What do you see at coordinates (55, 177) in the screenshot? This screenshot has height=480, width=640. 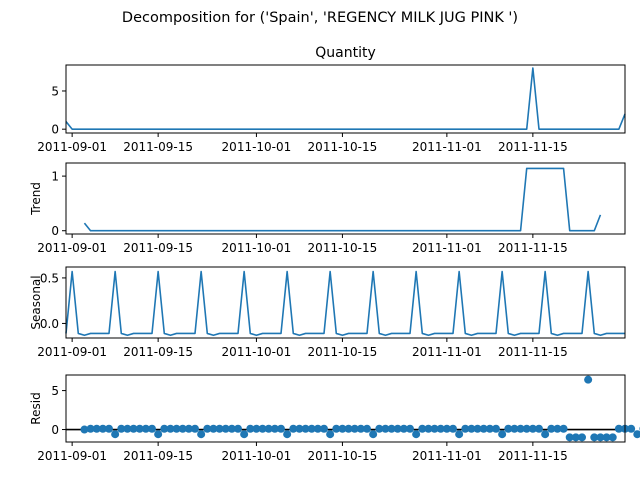 I see `y-tick-label: 1` at bounding box center [55, 177].